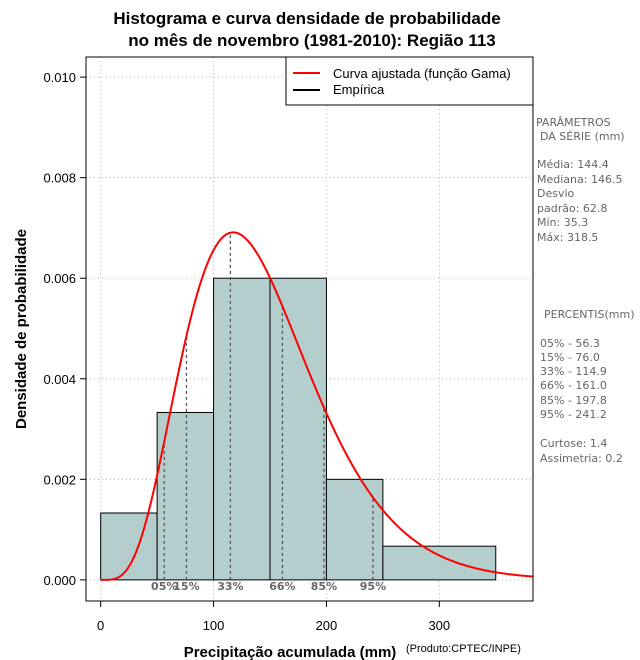 This screenshot has width=640, height=660. Describe the element at coordinates (324, 586) in the screenshot. I see `percentile-label: 85%` at that location.